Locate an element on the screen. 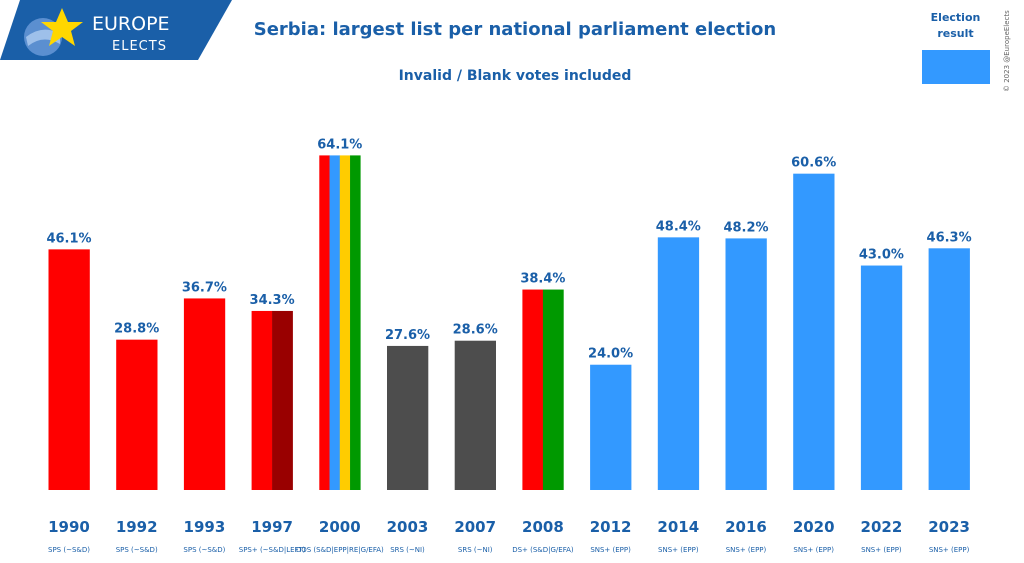  bar-group-2023: 46.3% 2023 SNS+ (EPP) is located at coordinates (949, 392).